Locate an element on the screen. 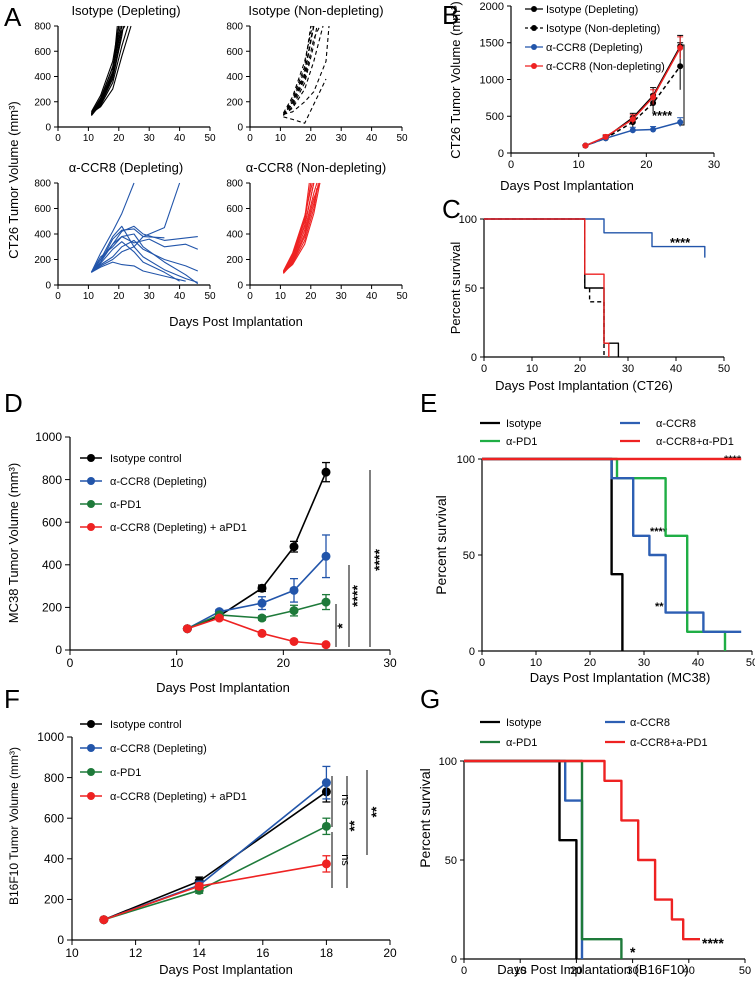 Image resolution: width=755 pixels, height=981 pixels. panel-d-xlabel: Days Post Implantation is located at coordinates (223, 687).